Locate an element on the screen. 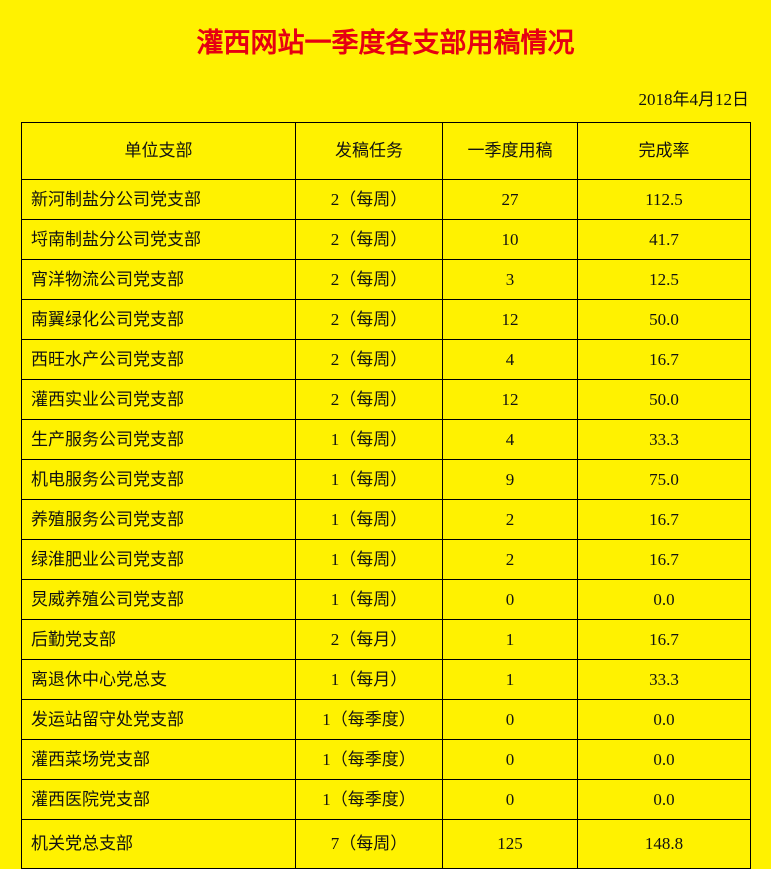 This screenshot has height=869, width=771. report-date: 2018年4月12日 is located at coordinates (694, 99).